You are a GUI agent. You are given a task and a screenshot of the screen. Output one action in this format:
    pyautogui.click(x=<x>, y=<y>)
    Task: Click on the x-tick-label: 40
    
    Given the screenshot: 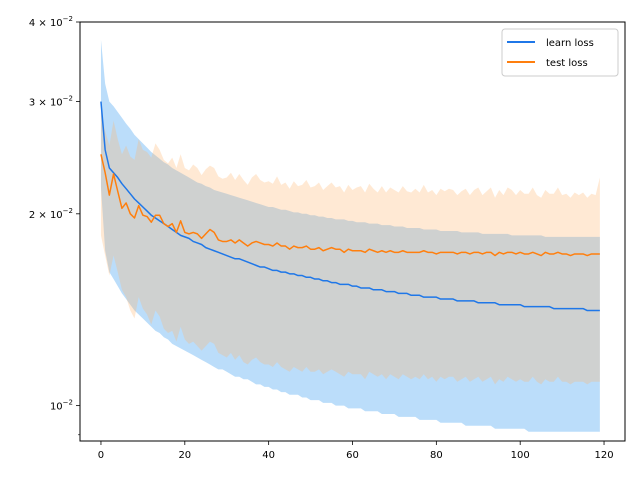 What is the action you would take?
    pyautogui.click(x=268, y=455)
    